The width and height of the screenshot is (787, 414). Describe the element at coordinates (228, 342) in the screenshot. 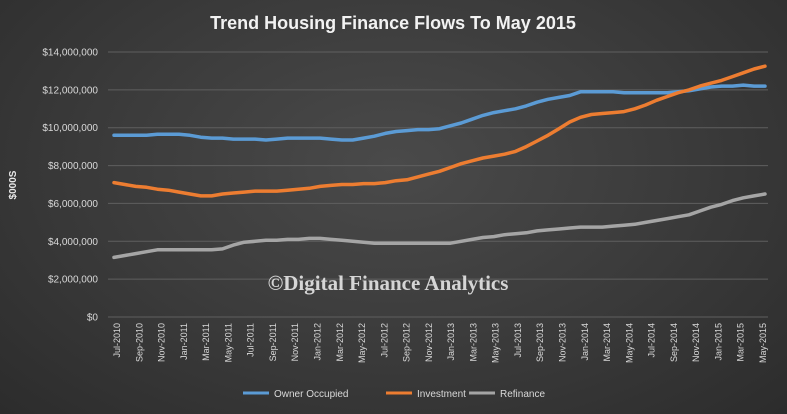

I see `x-tick-label: May-2011` at that location.